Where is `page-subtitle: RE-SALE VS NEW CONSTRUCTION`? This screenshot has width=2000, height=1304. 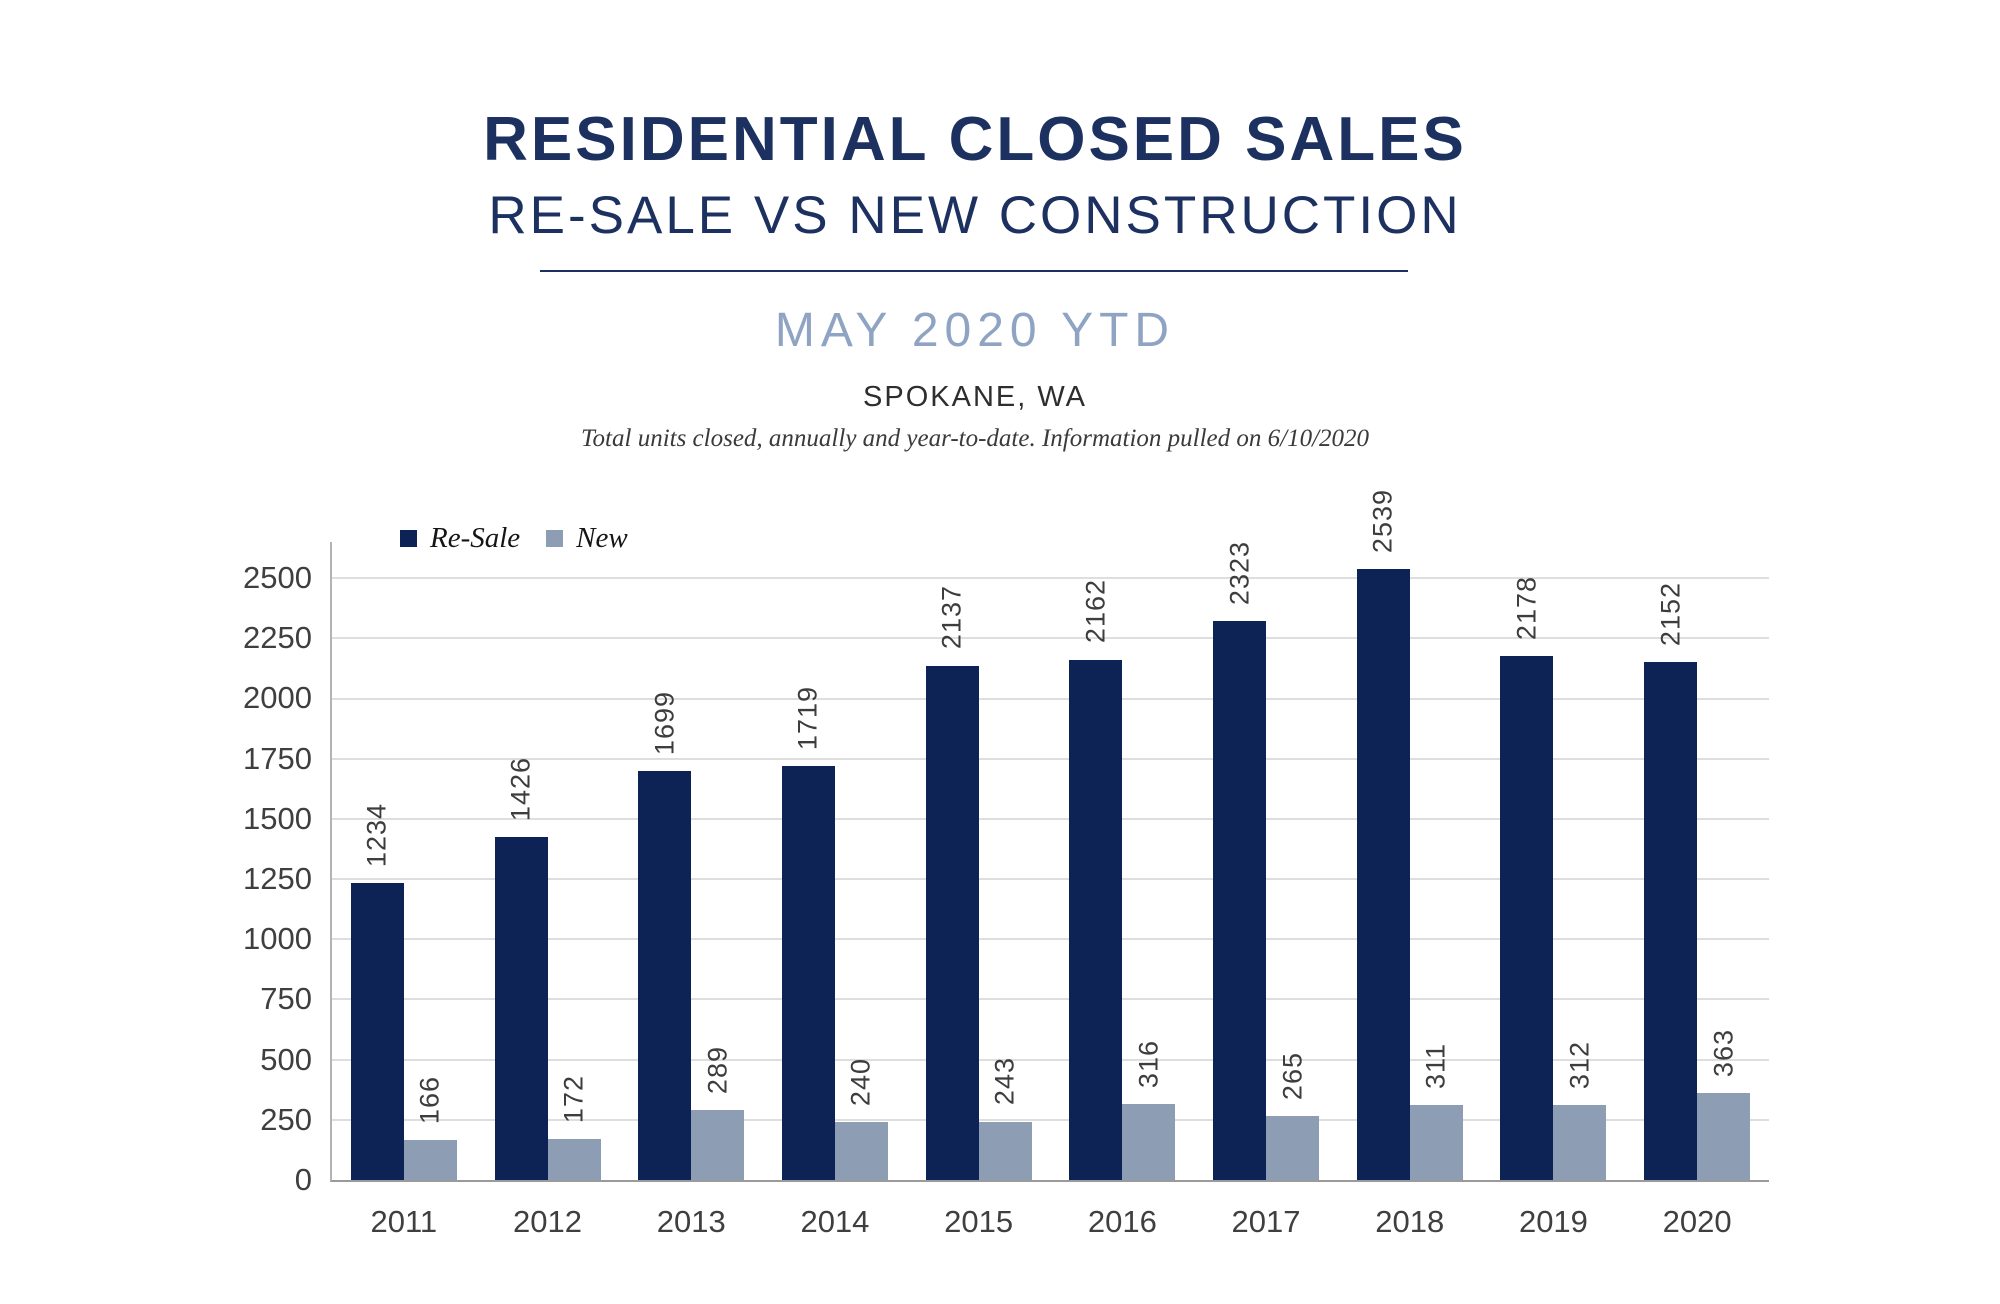
page-subtitle: RE-SALE VS NEW CONSTRUCTION is located at coordinates (975, 215).